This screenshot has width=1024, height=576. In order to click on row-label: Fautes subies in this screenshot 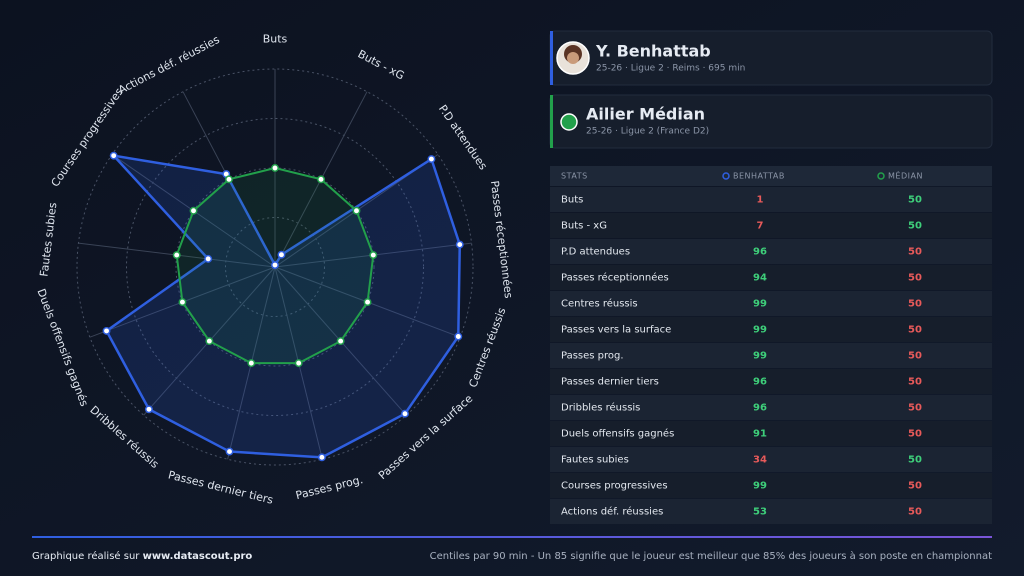, I will do `click(595, 460)`.